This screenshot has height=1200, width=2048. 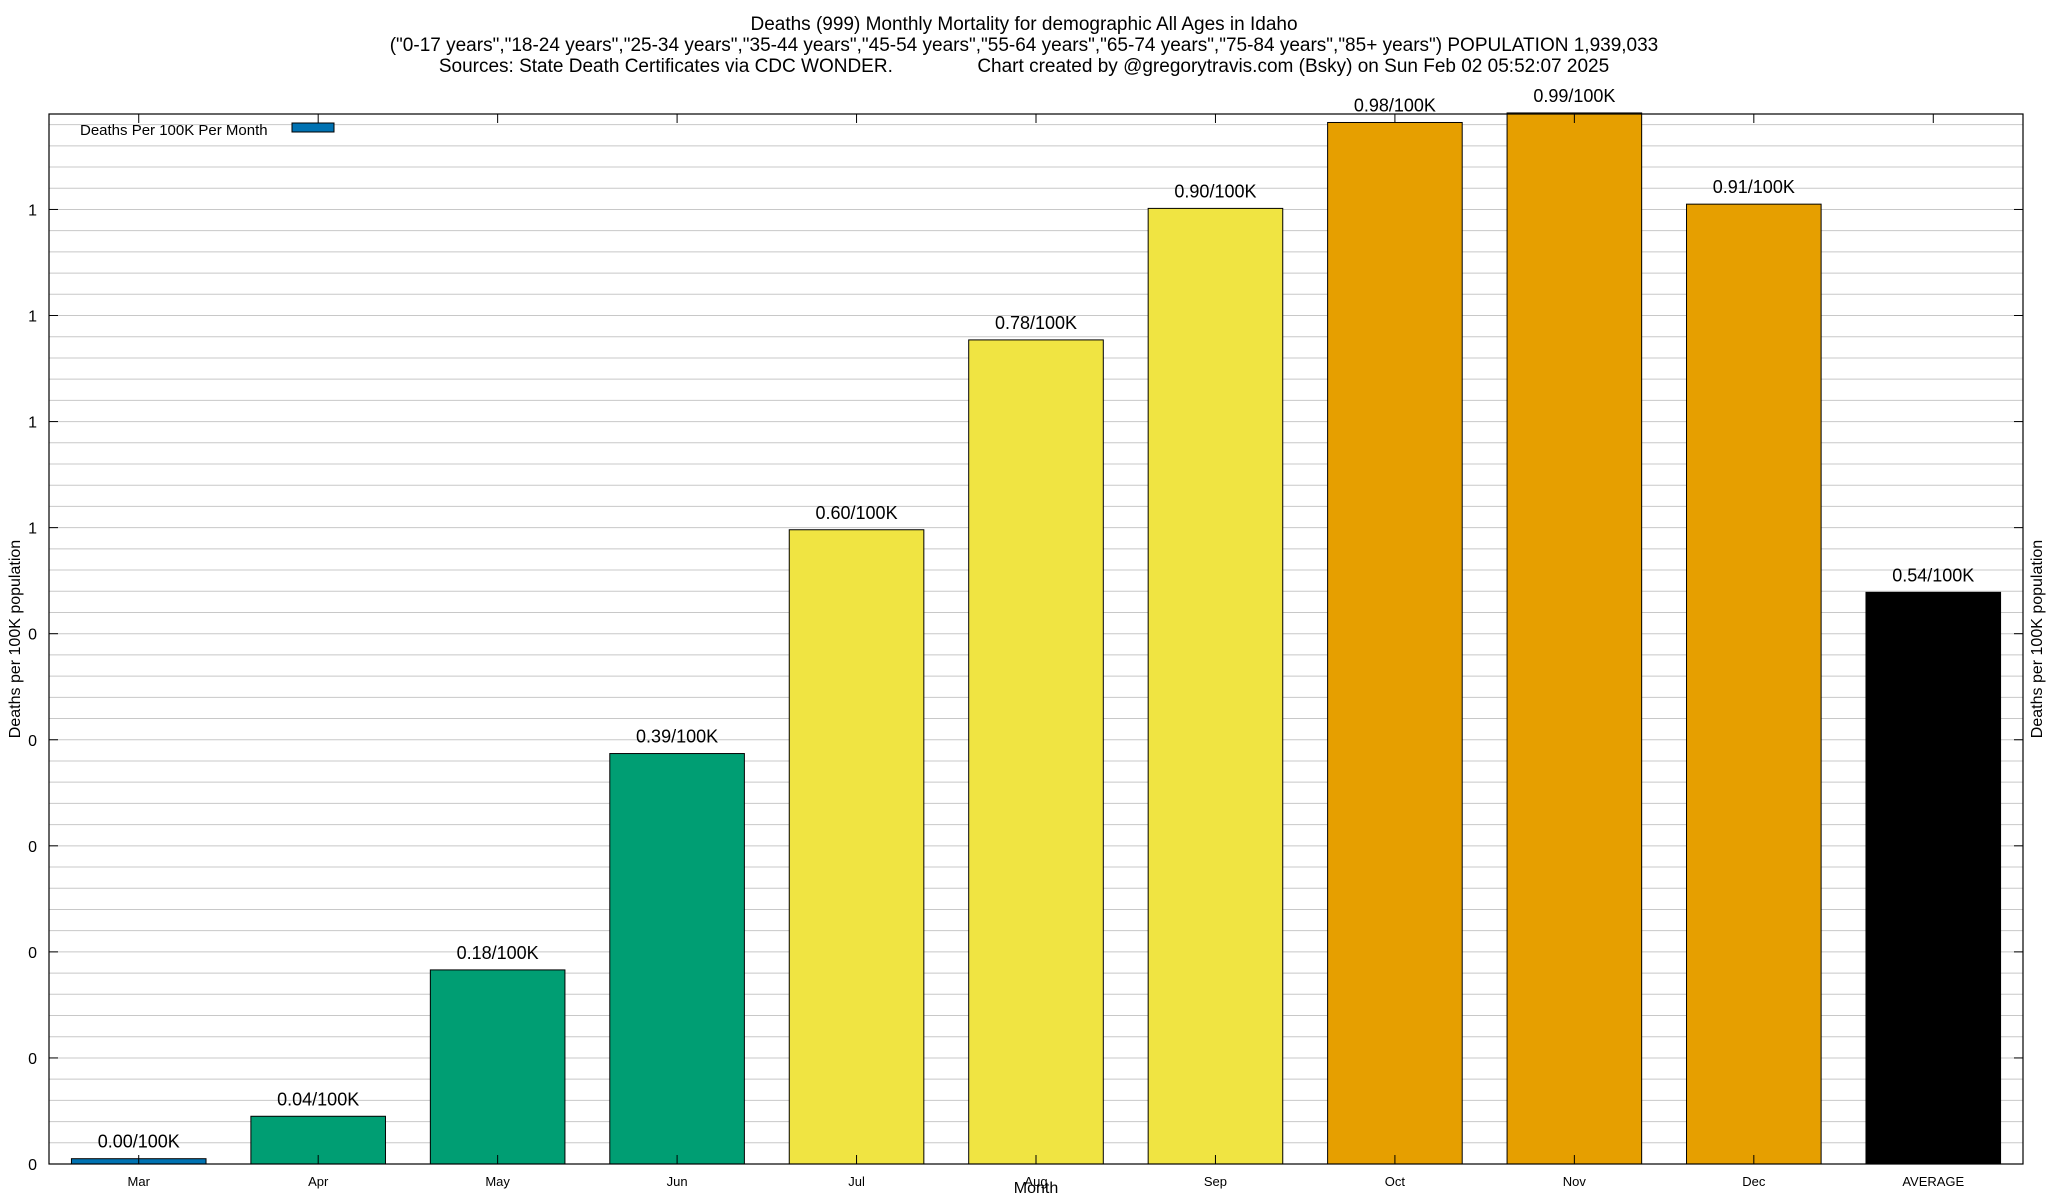 I want to click on data-label-jun: 0.39/100K, so click(x=677, y=737).